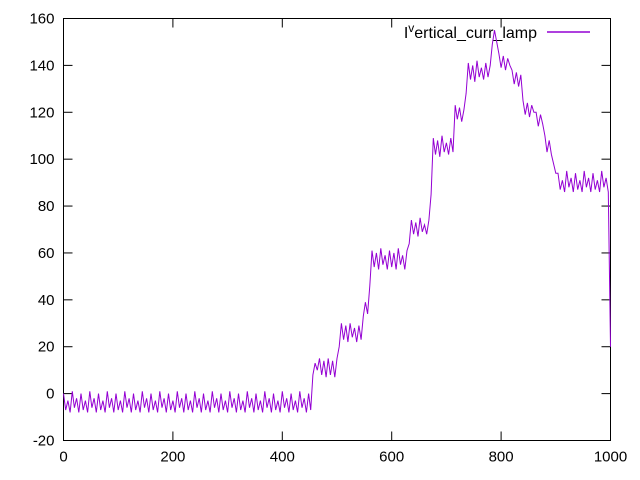 Image resolution: width=640 pixels, height=480 pixels. What do you see at coordinates (63, 457) in the screenshot?
I see `x-tick-label: 0` at bounding box center [63, 457].